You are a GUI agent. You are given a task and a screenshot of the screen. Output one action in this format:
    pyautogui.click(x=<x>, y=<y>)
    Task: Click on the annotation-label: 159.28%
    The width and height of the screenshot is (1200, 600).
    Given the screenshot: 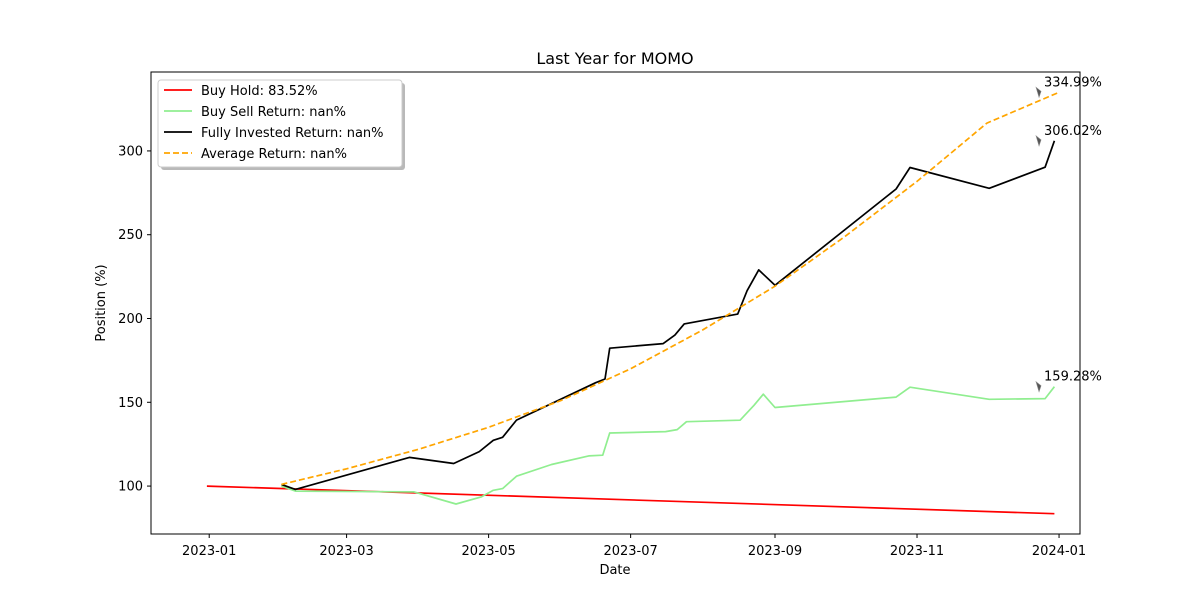 What is the action you would take?
    pyautogui.click(x=1073, y=377)
    